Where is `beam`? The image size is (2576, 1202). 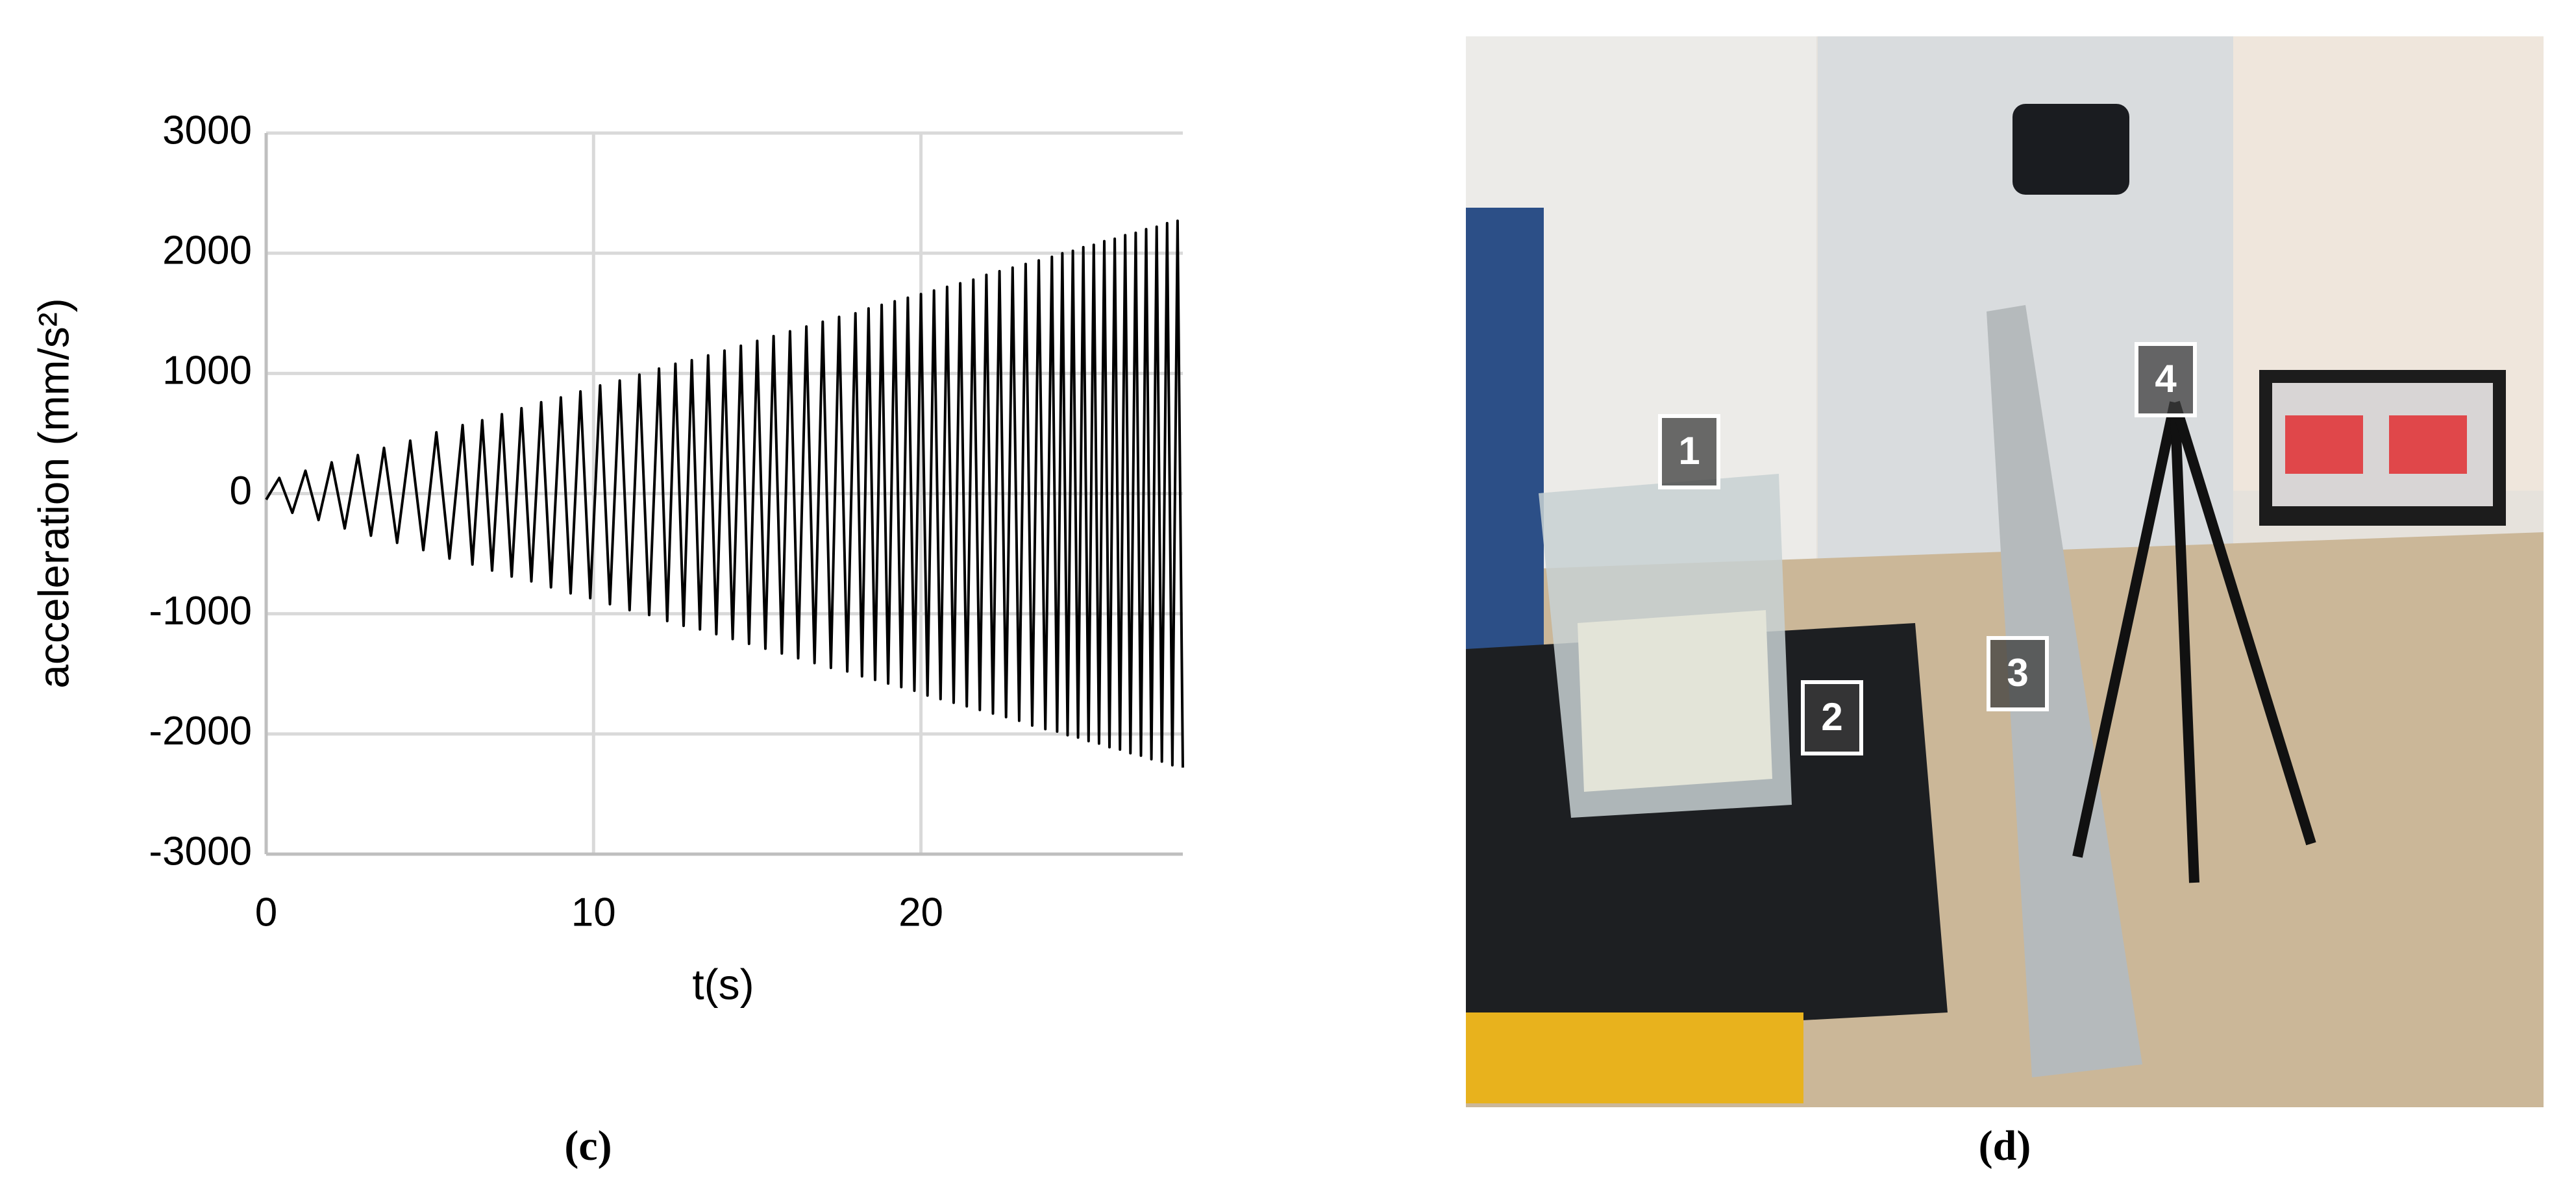 beam is located at coordinates (2064, 691).